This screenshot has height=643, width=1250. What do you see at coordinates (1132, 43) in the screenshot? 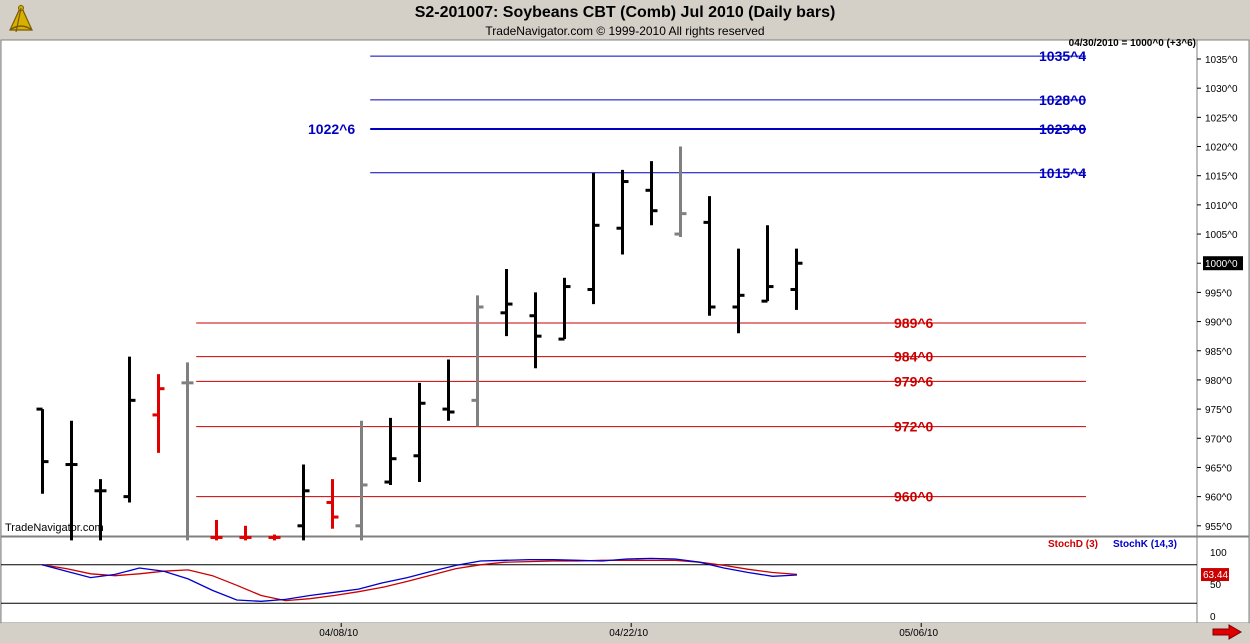
I see `status-readout: 04/30/2010 = 1000^0 (+3^6)` at bounding box center [1132, 43].